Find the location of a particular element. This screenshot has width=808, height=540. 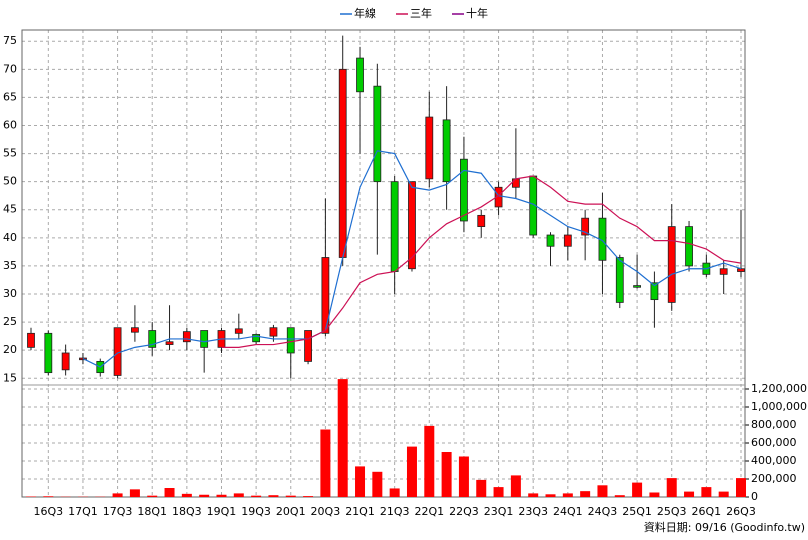

y-tick-label: 15 is located at coordinates (10, 377).